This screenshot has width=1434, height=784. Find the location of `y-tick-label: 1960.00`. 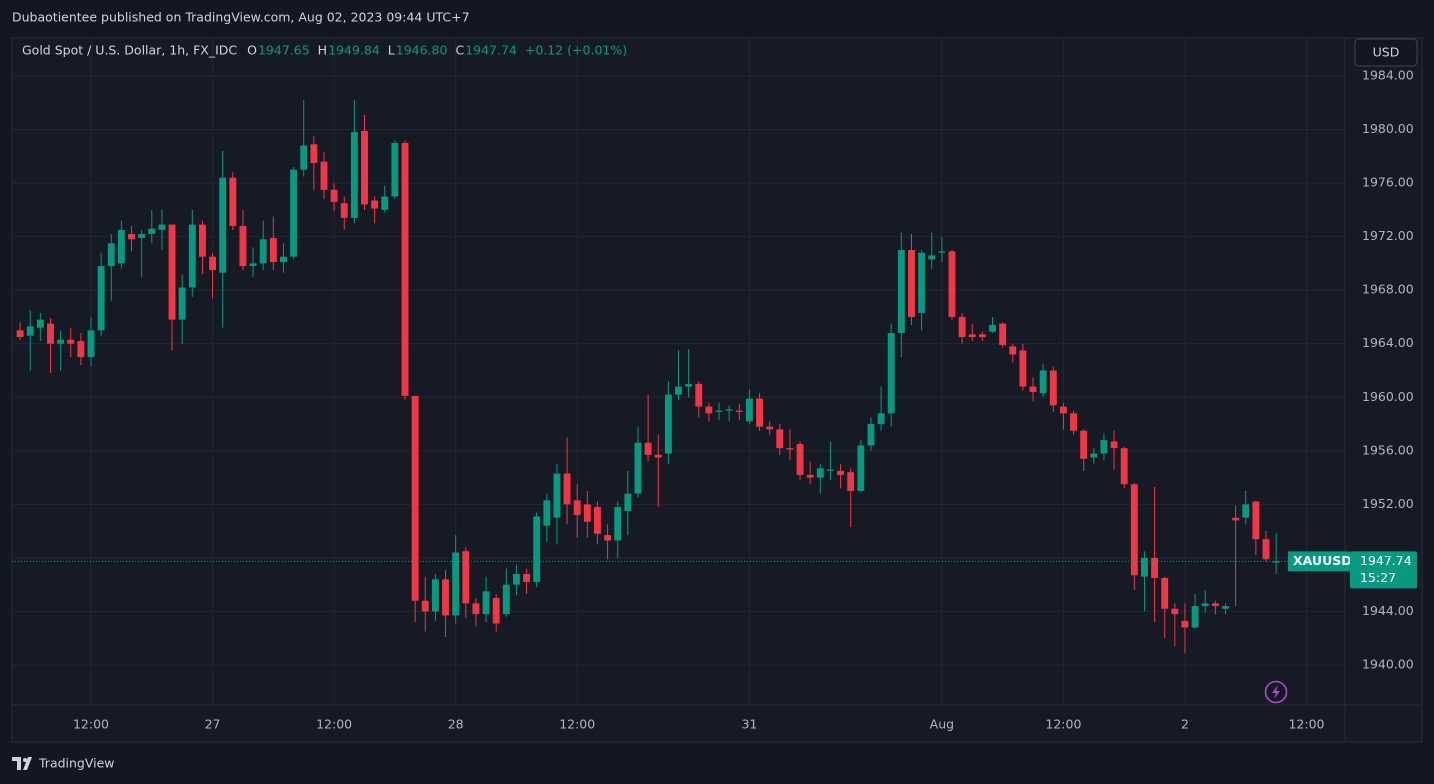

y-tick-label: 1960.00 is located at coordinates (1388, 396).